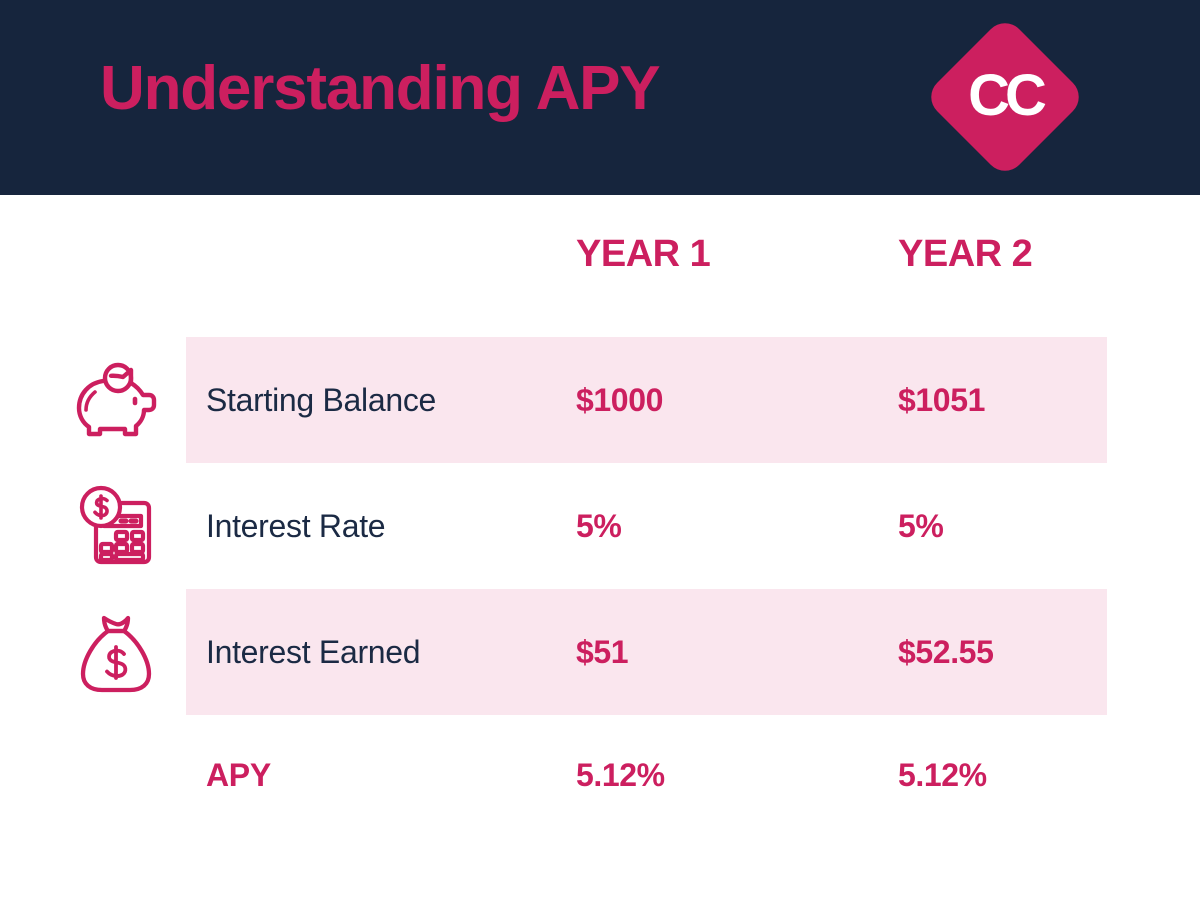 This screenshot has height=900, width=1200. Describe the element at coordinates (116, 652) in the screenshot. I see `money-bag-icon` at that location.